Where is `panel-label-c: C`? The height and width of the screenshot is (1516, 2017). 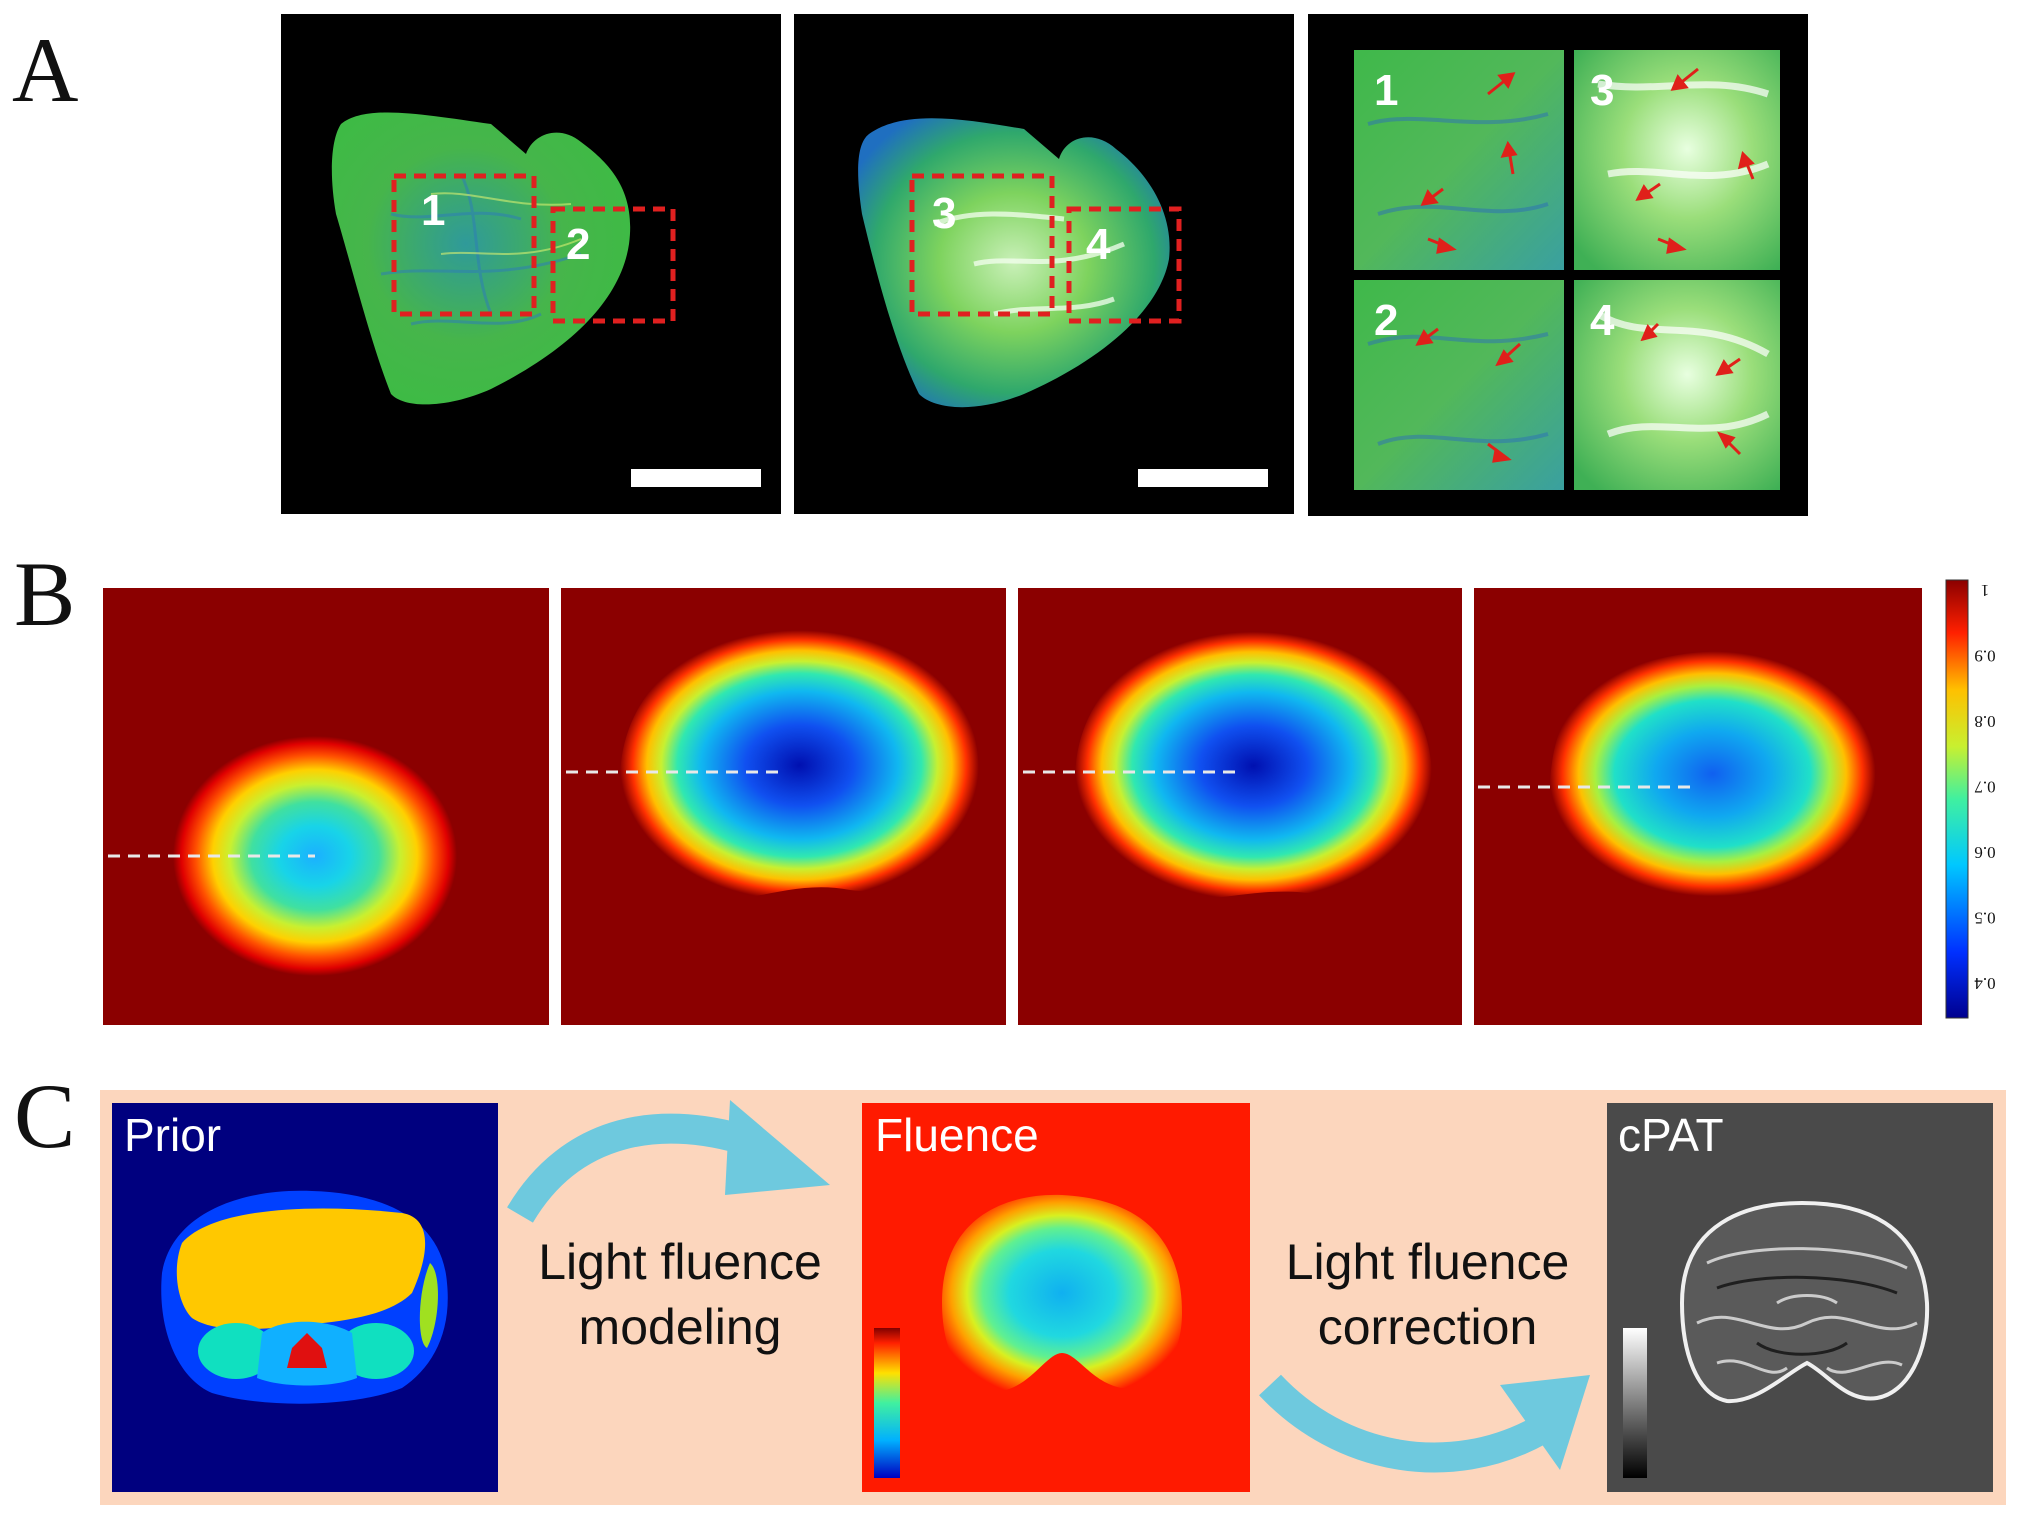
panel-label-c: C is located at coordinates (45, 1116).